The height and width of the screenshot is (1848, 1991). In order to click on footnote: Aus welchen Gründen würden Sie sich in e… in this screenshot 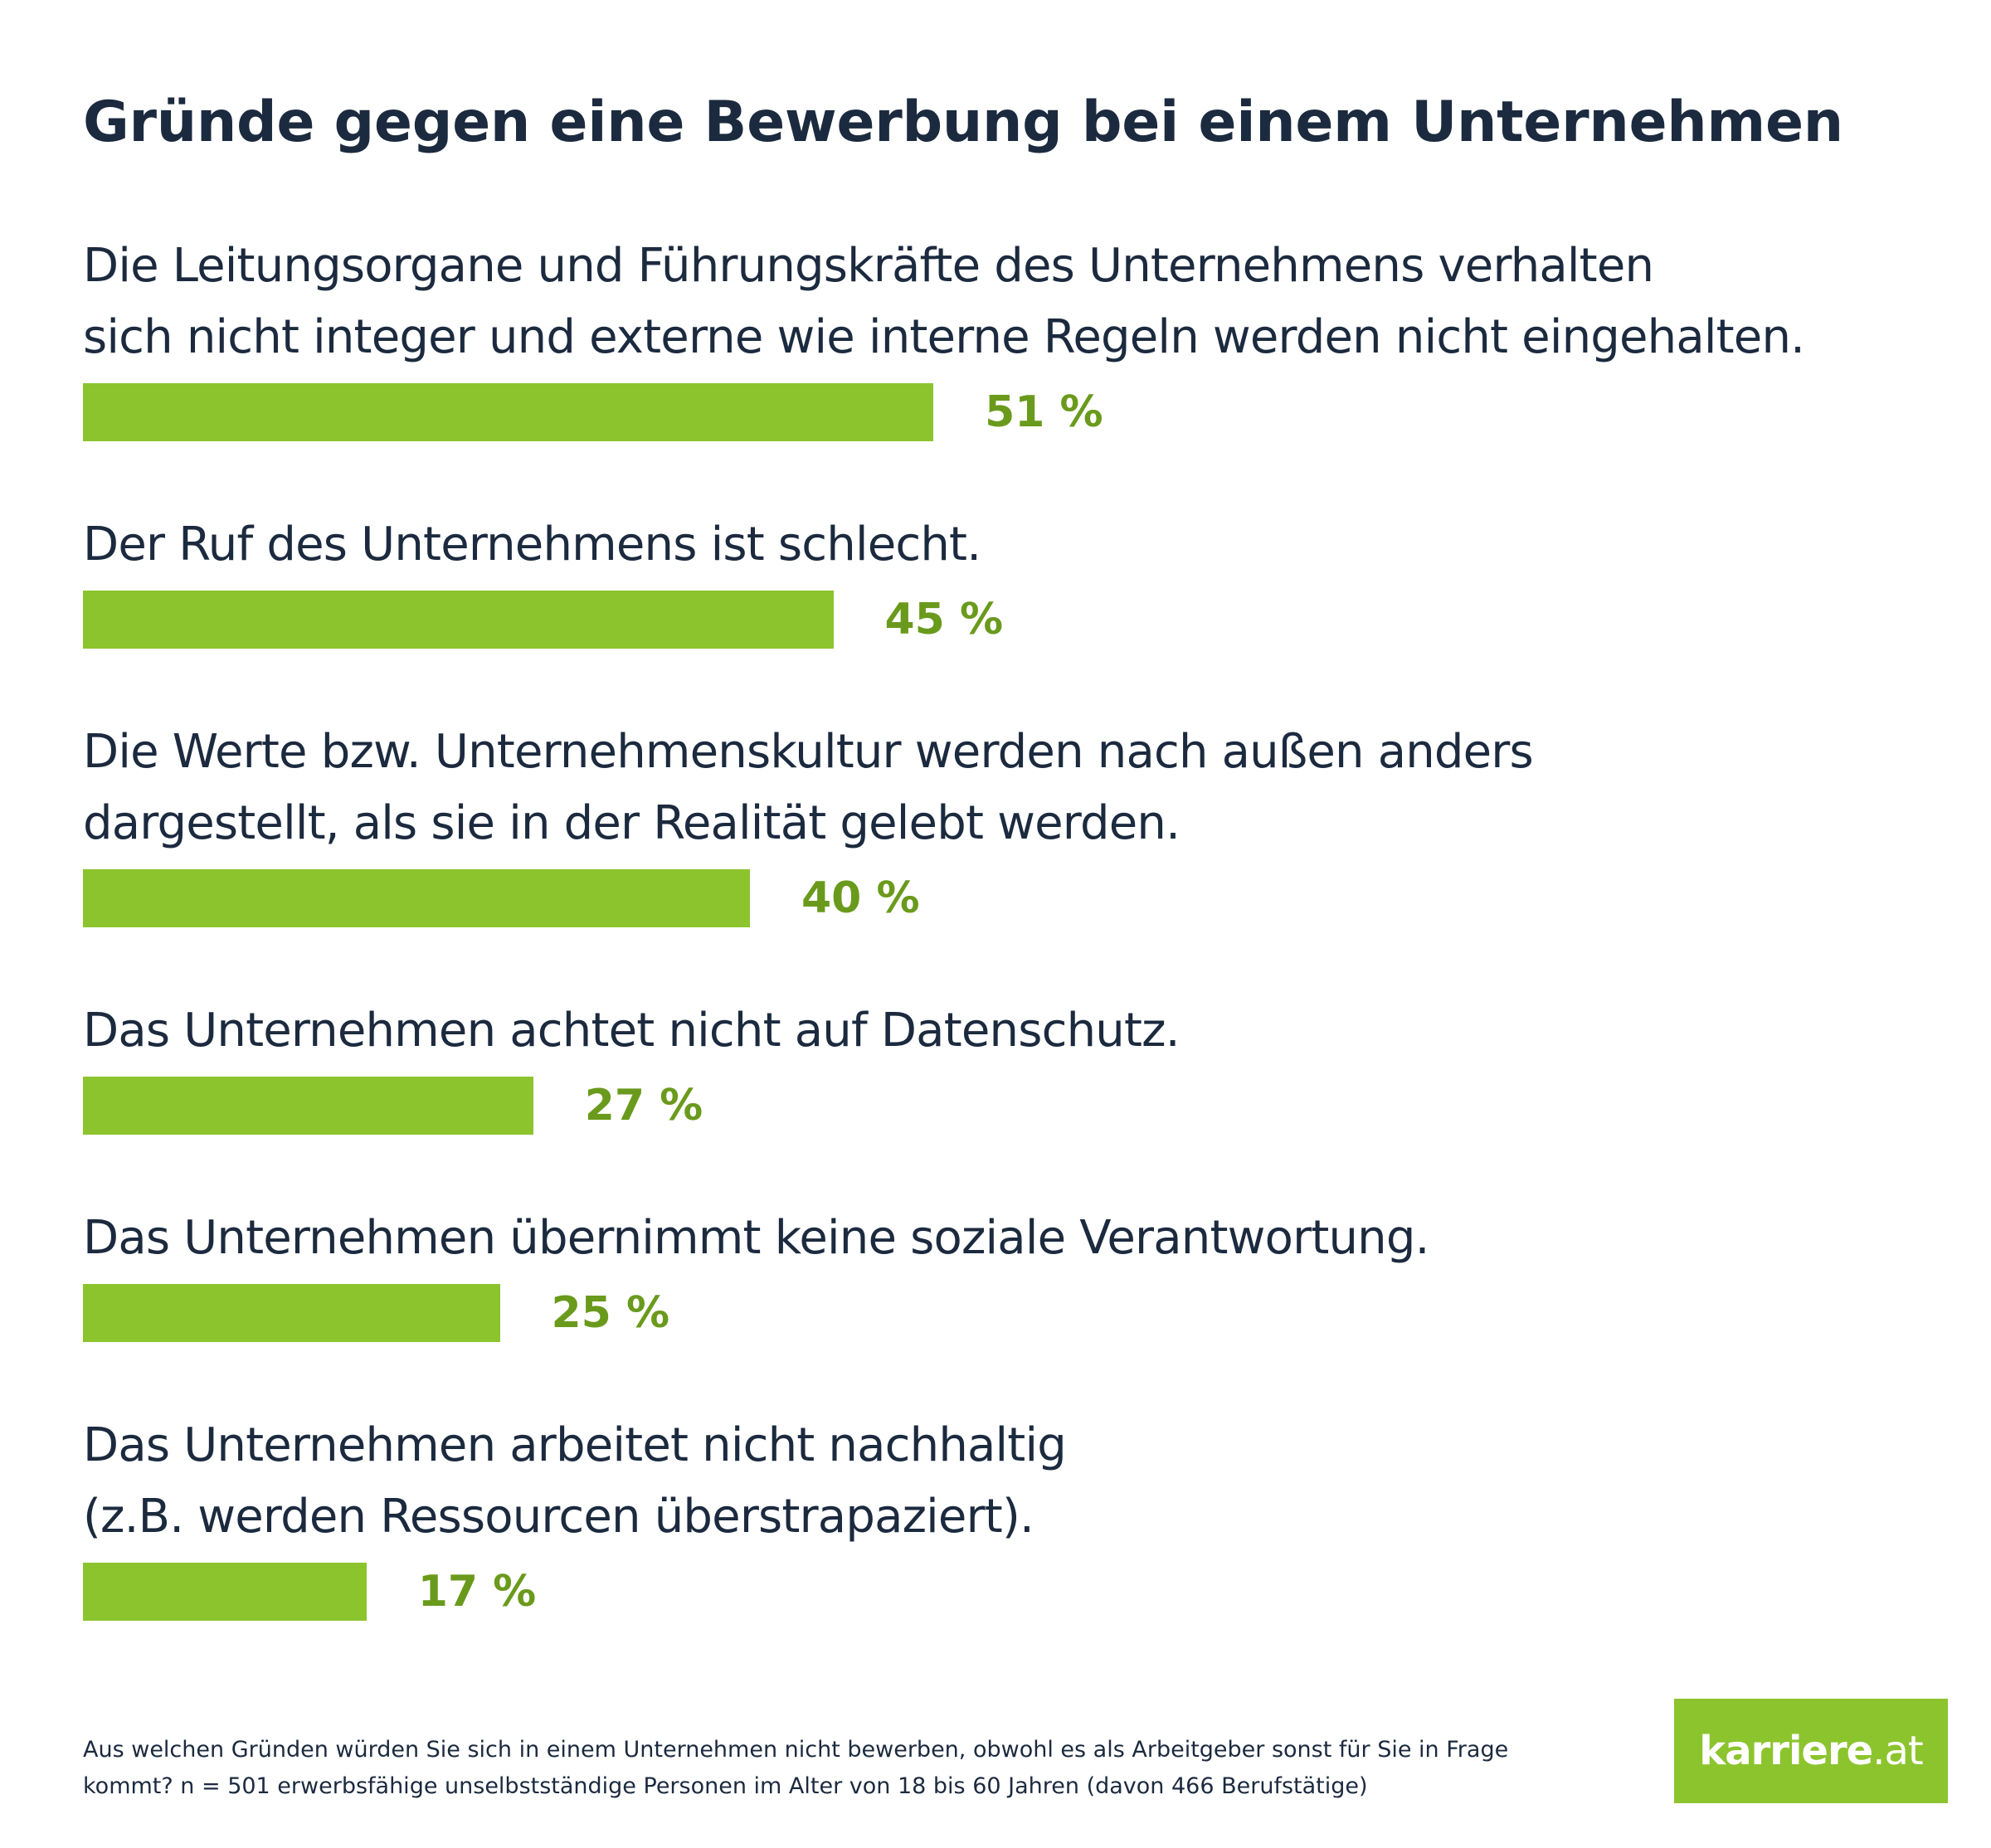, I will do `click(796, 1768)`.